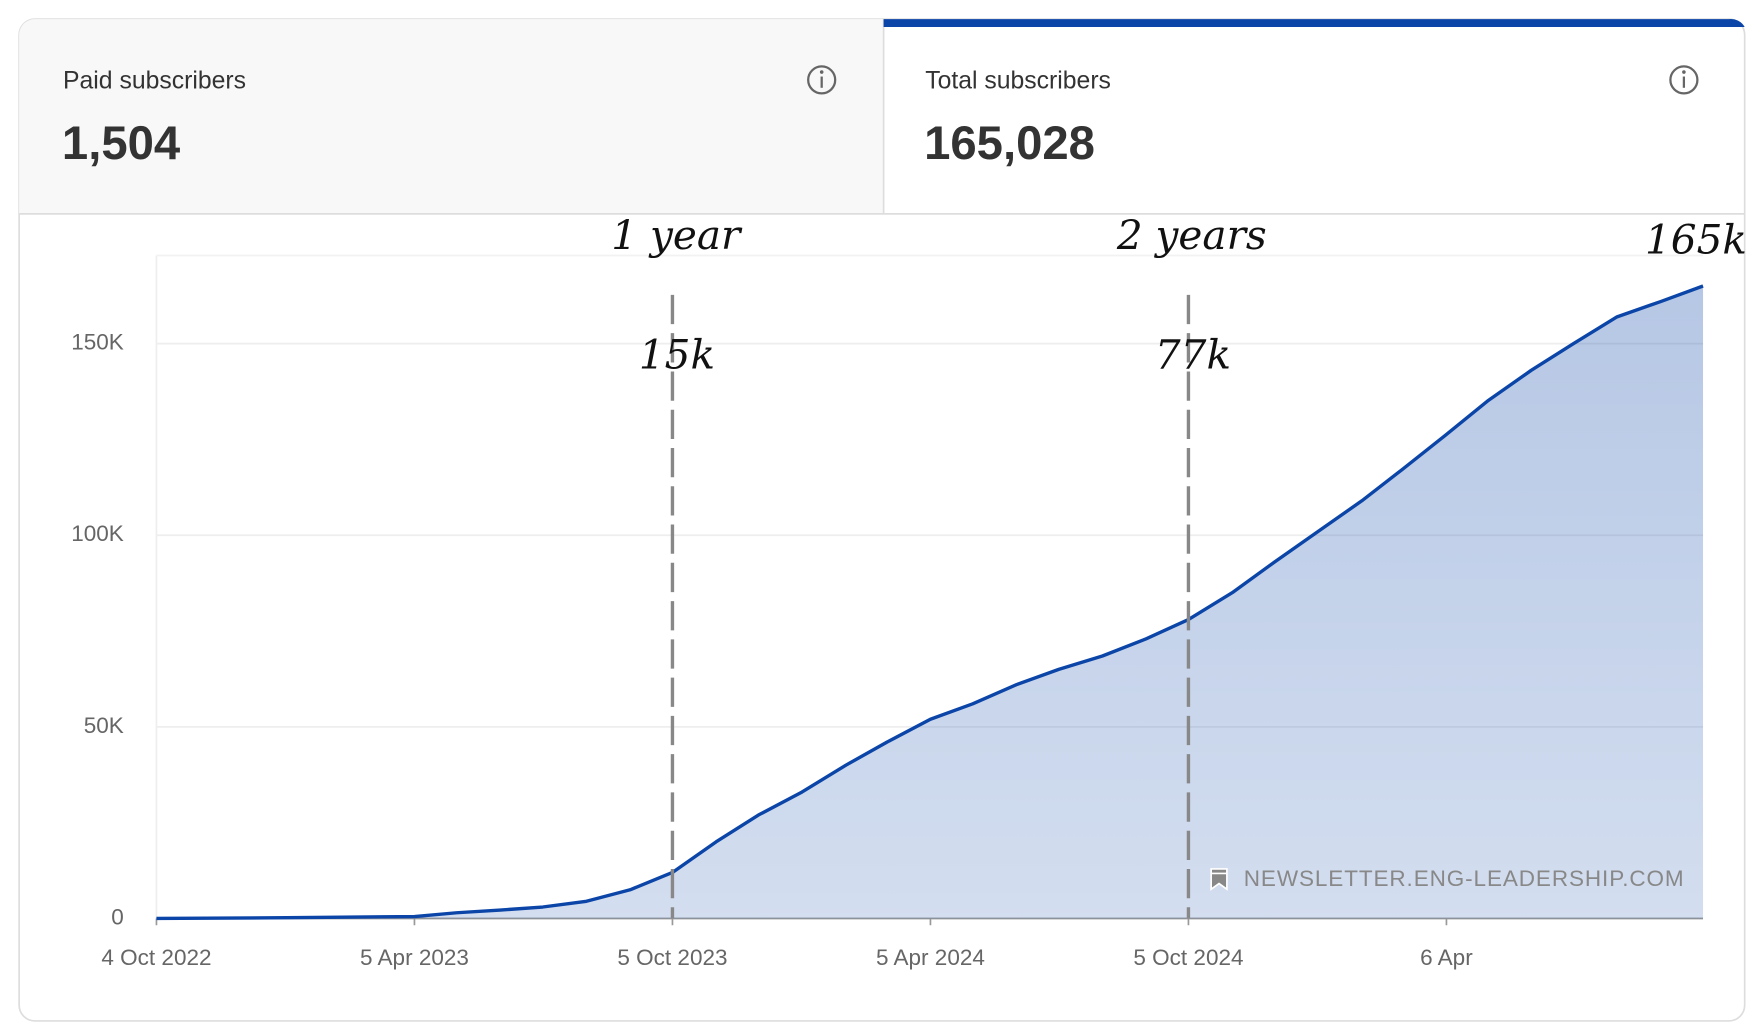 The image size is (1756, 1032). Describe the element at coordinates (154, 81) in the screenshot. I see `tile-label: Paid subscribers` at that location.